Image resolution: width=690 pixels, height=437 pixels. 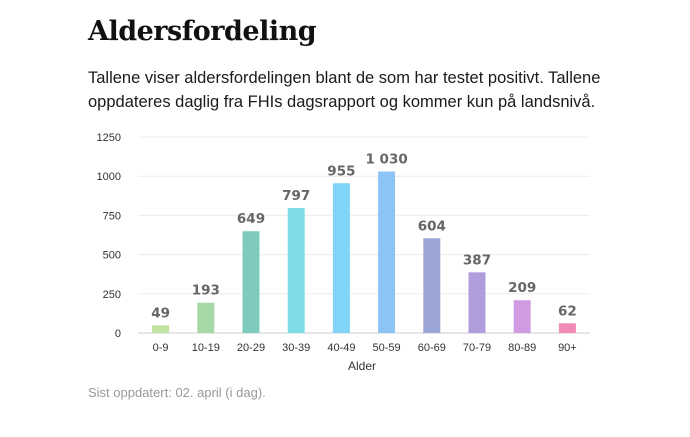 I want to click on x-tick-label: 0-9, so click(x=161, y=348).